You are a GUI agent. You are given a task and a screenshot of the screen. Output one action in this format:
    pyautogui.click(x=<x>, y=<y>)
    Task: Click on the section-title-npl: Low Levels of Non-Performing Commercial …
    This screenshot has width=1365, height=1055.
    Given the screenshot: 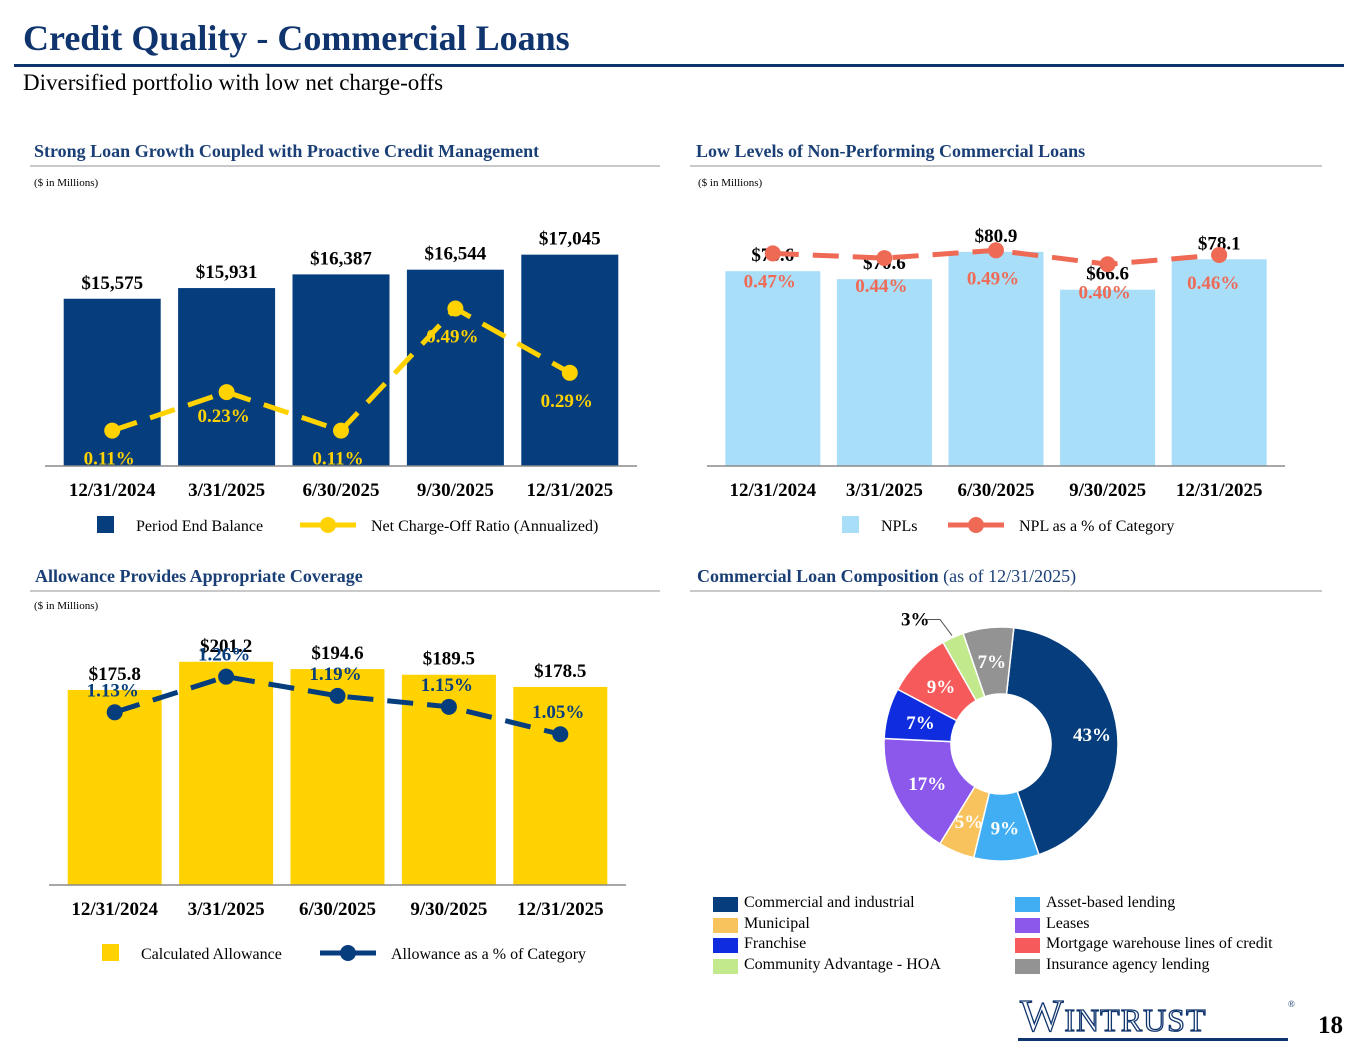 What is the action you would take?
    pyautogui.click(x=891, y=151)
    